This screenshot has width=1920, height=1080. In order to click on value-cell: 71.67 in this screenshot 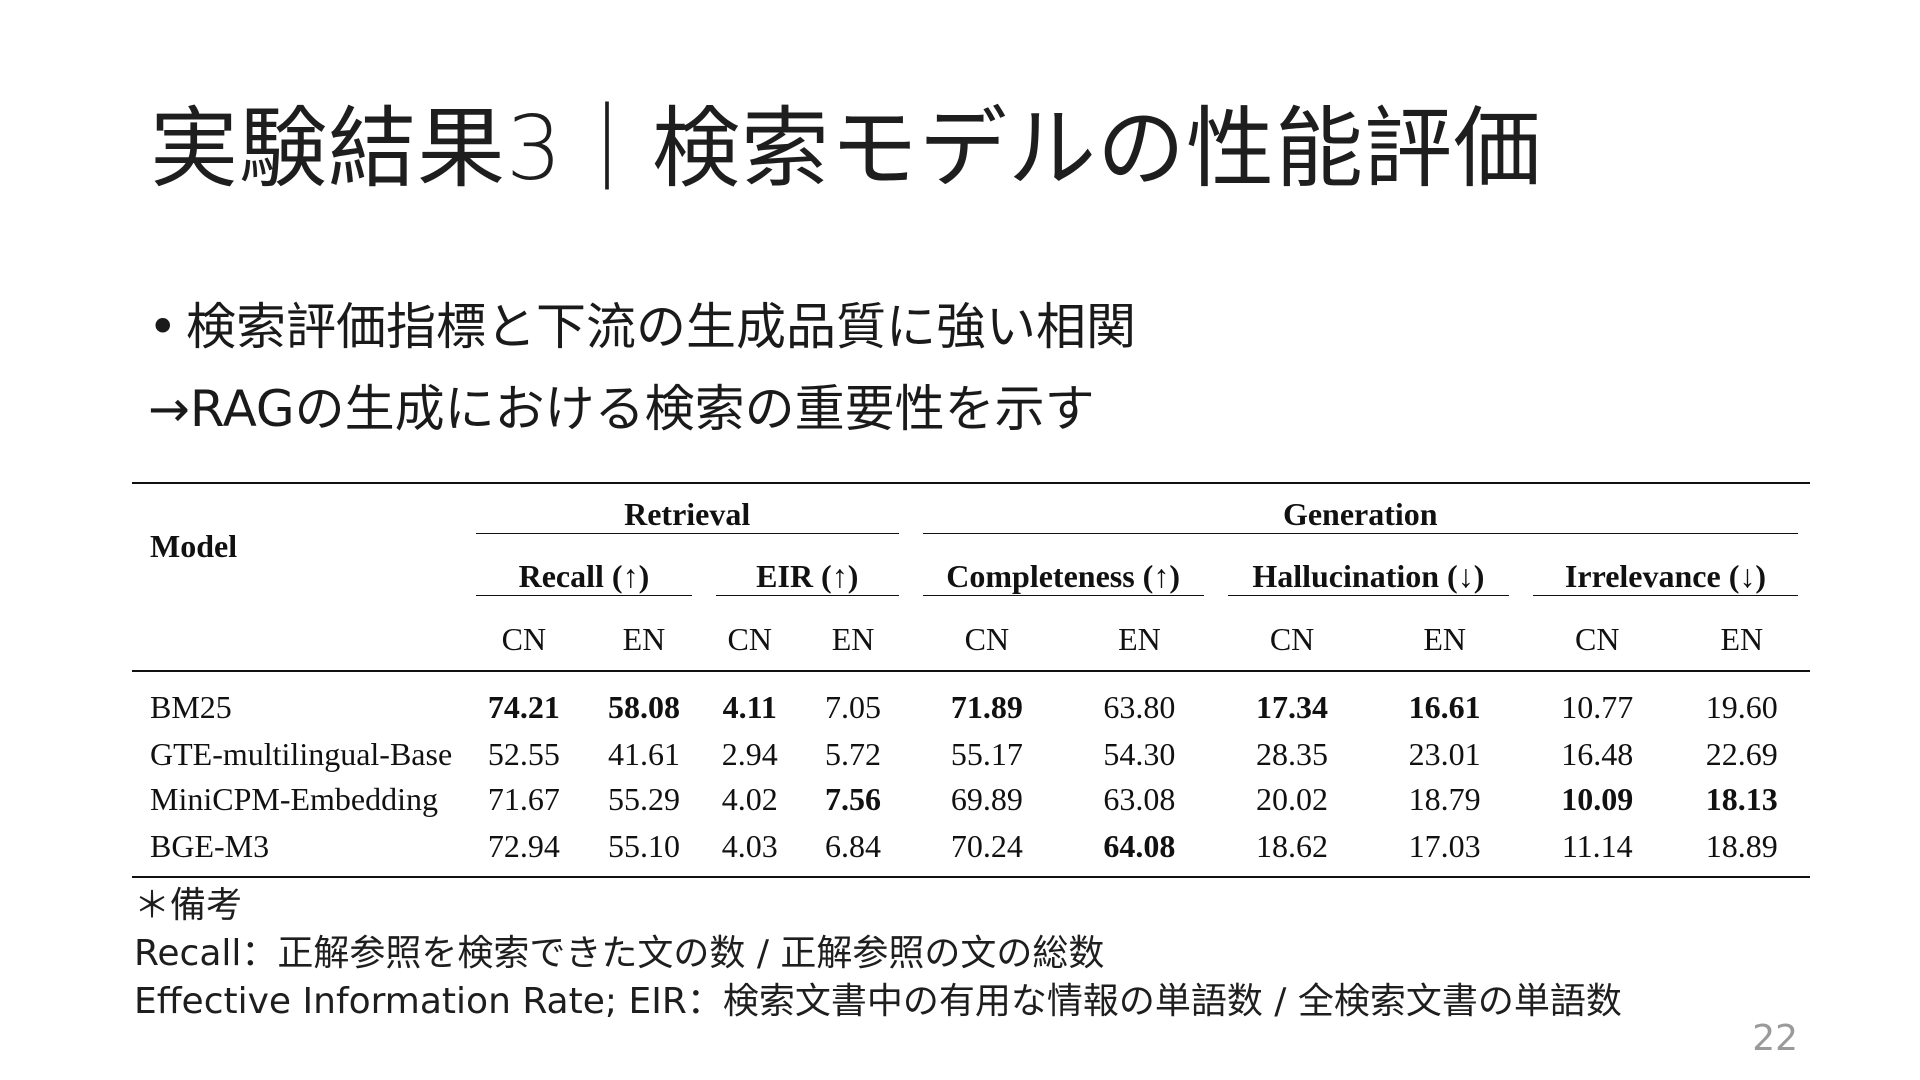, I will do `click(523, 799)`.